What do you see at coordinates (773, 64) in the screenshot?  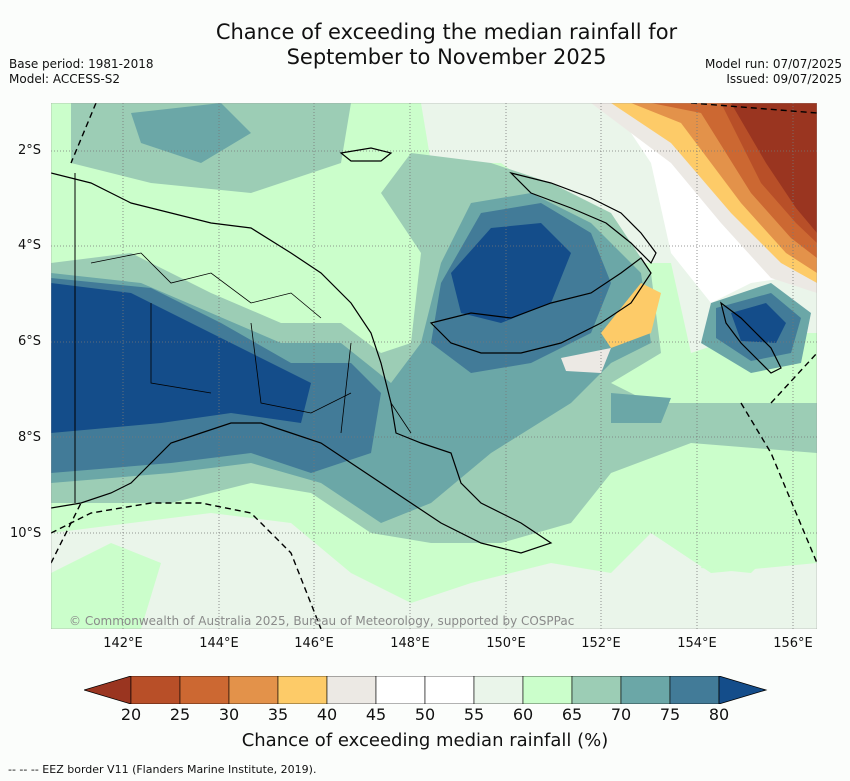 I see `model-run: Model run: 07/07/2025` at bounding box center [773, 64].